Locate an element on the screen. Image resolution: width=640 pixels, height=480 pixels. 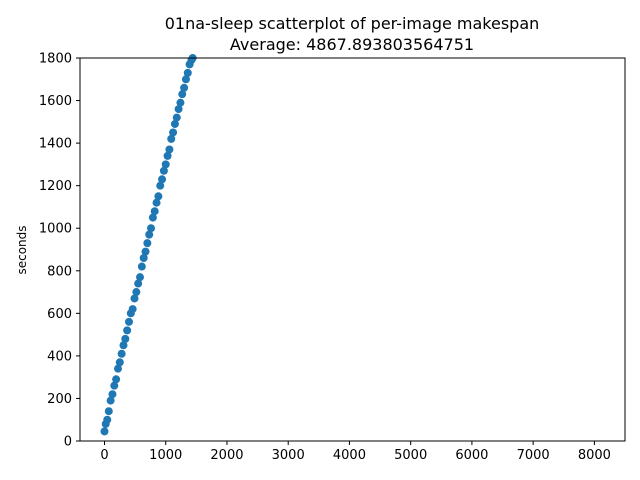
y-tick-label: 0 is located at coordinates (68, 442).